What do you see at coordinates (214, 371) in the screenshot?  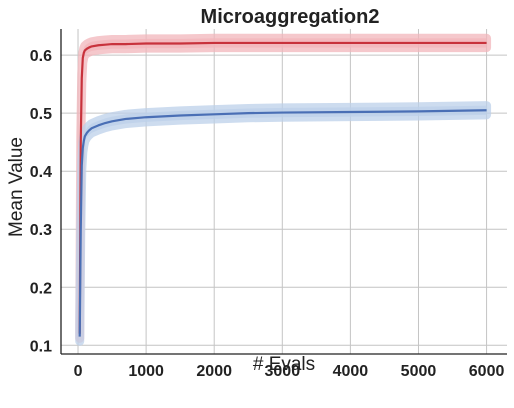 I see `x-tick-label: 2000` at bounding box center [214, 371].